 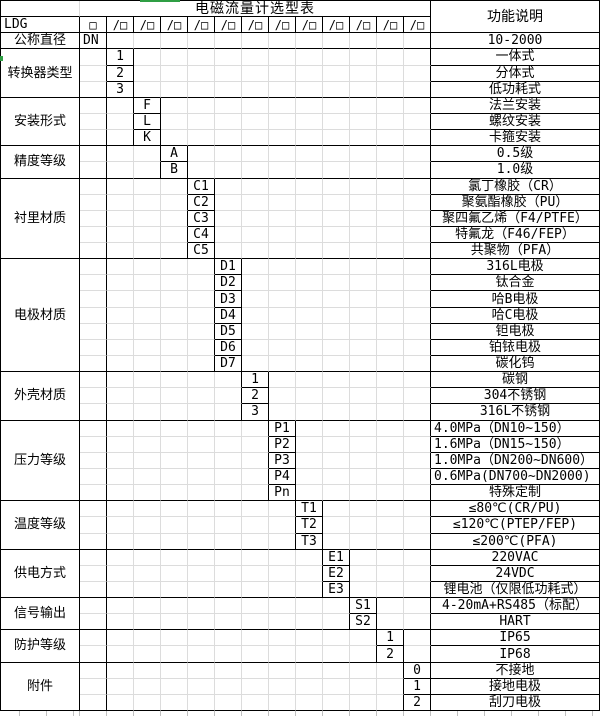 What do you see at coordinates (255, 412) in the screenshot?
I see `code-cell: 3` at bounding box center [255, 412].